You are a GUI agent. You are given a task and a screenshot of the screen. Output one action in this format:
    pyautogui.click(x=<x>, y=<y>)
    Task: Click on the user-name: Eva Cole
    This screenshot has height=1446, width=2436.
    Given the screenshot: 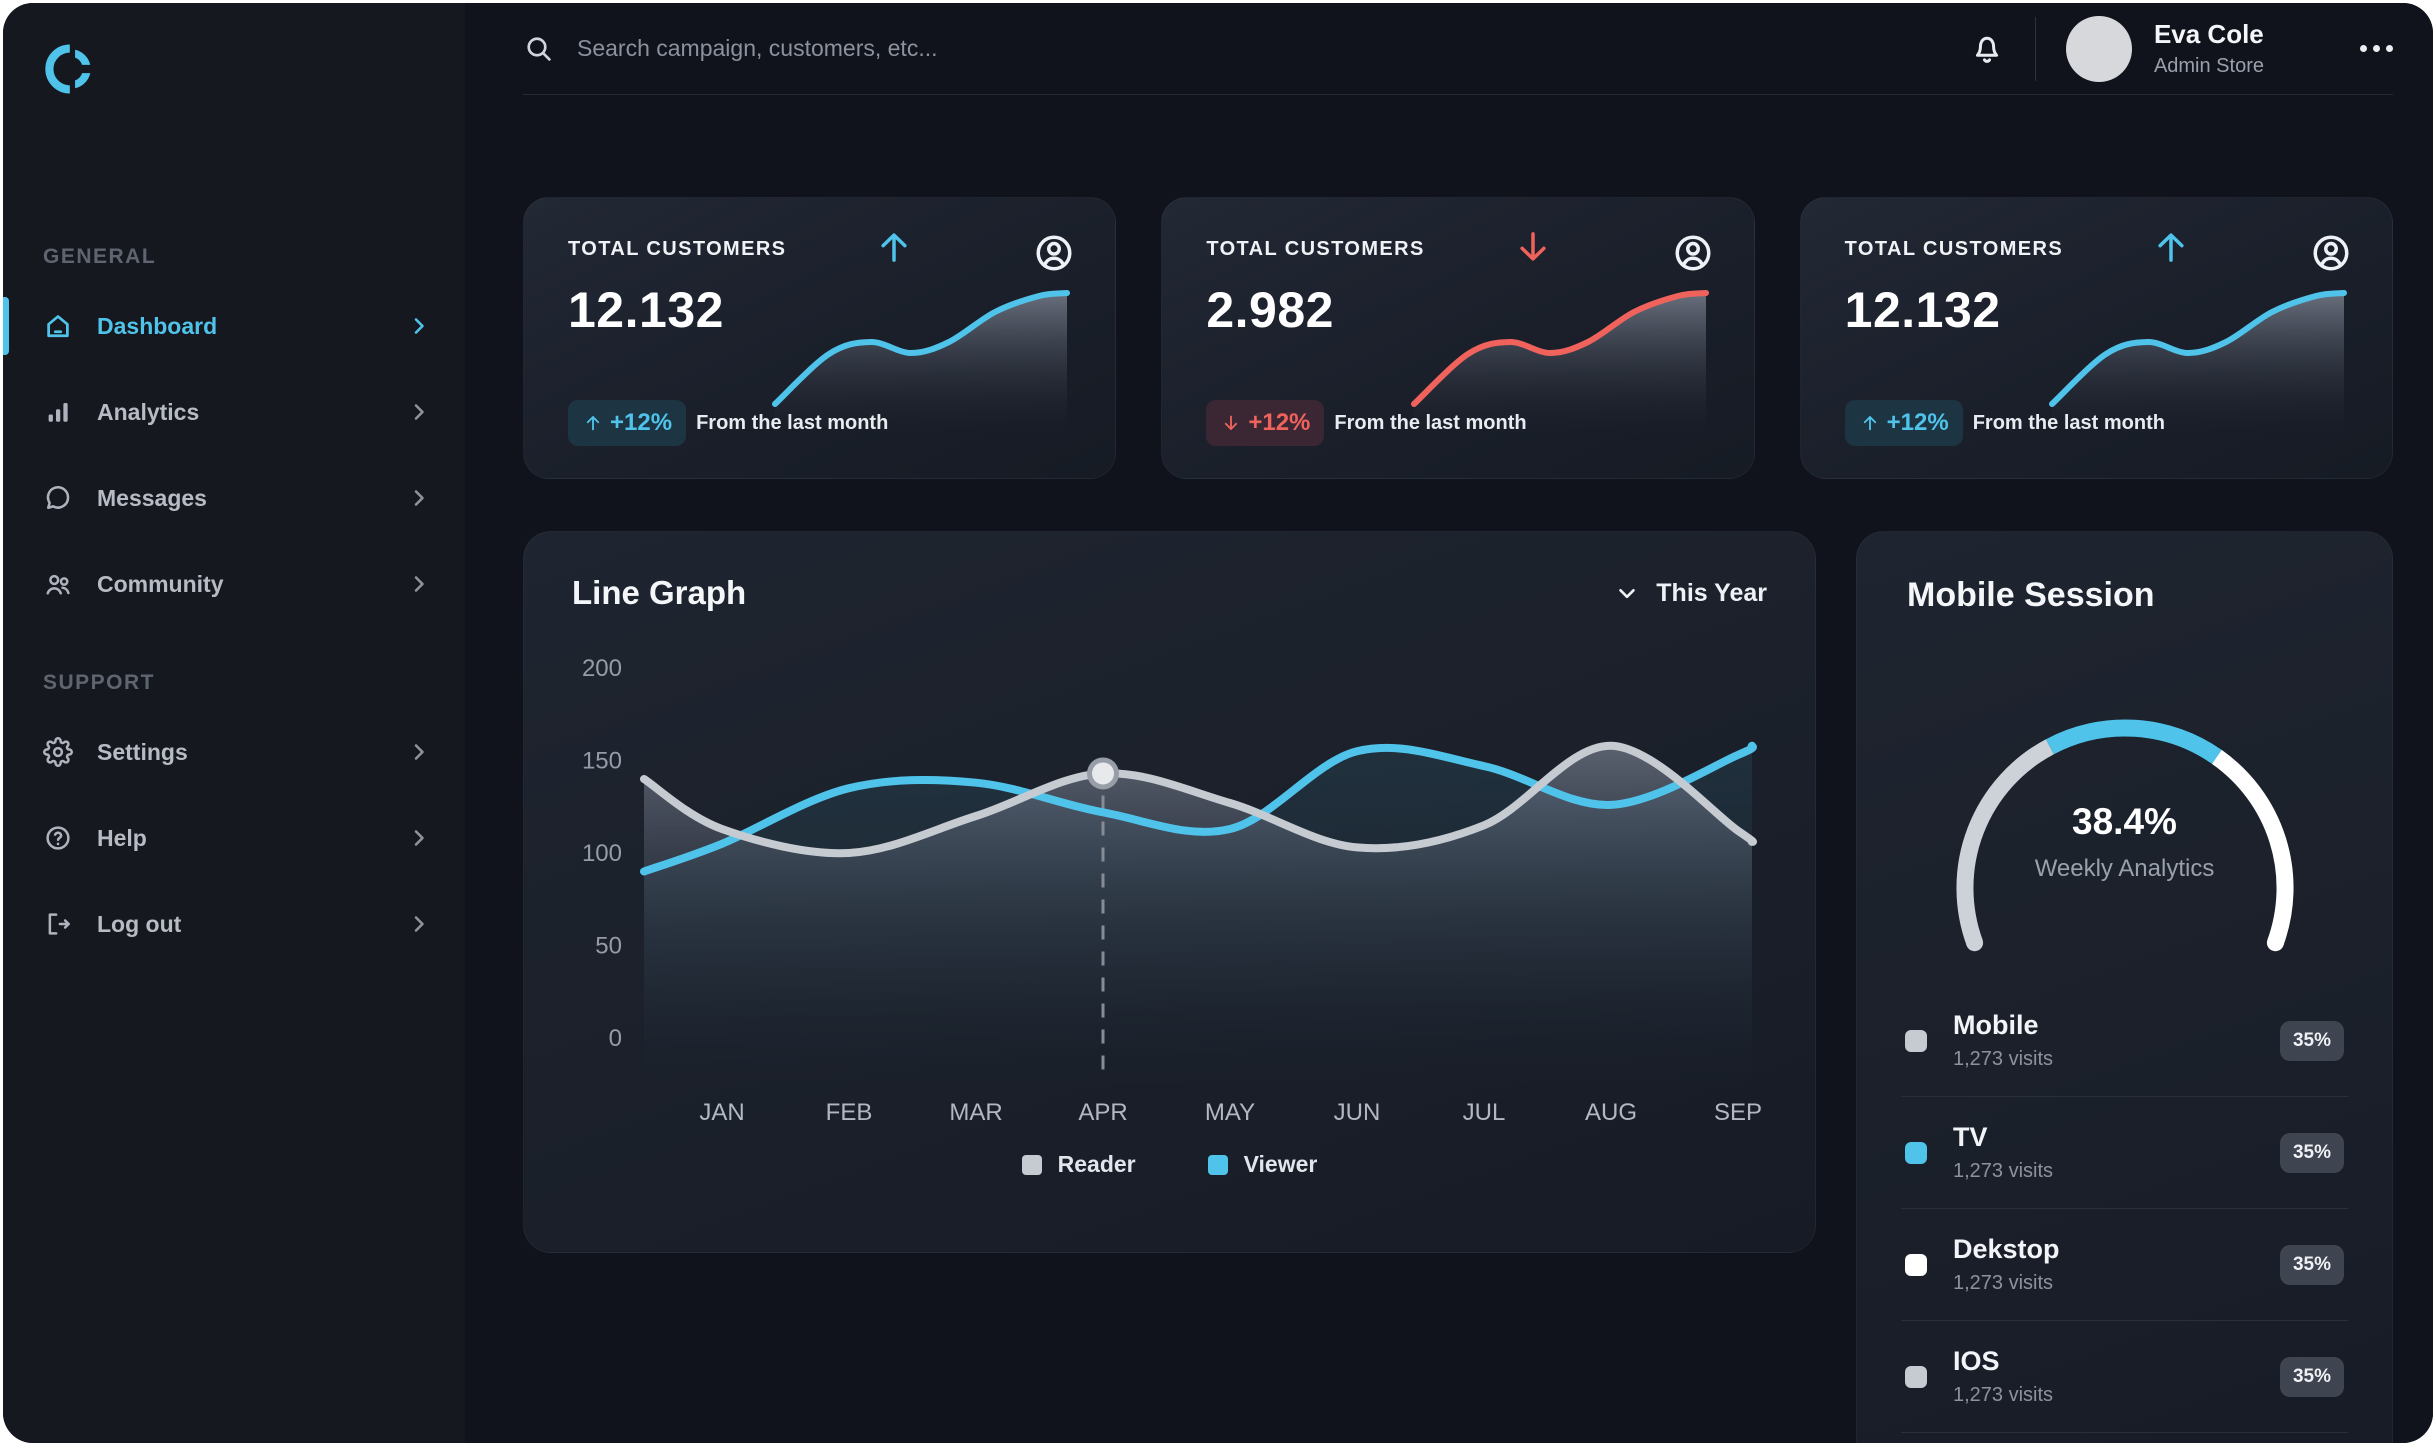 What is the action you would take?
    pyautogui.click(x=2208, y=34)
    